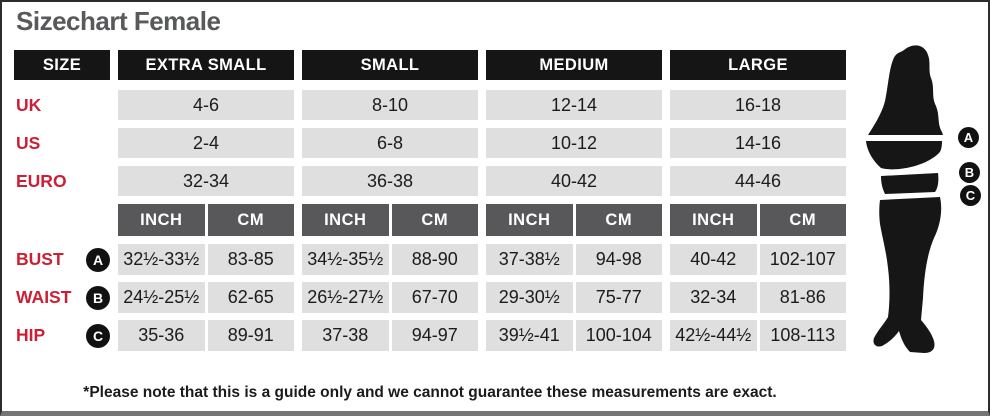 This screenshot has height=416, width=990. Describe the element at coordinates (758, 220) in the screenshot. I see `units-pair-large: INCH CM` at that location.